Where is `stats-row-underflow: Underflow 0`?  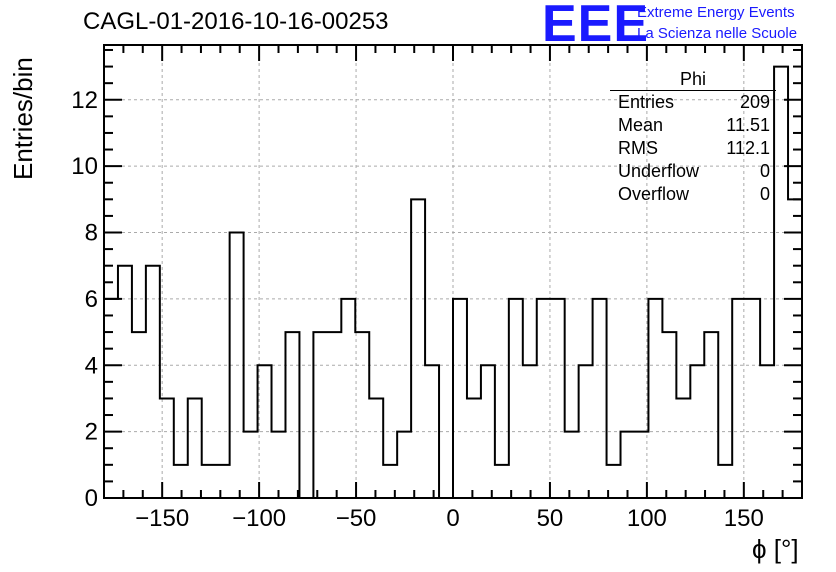 stats-row-underflow: Underflow 0 is located at coordinates (693, 171).